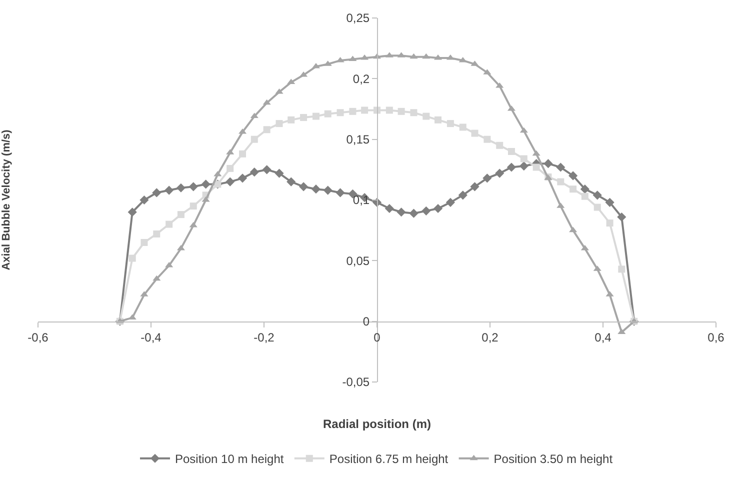 The image size is (746, 485). Describe the element at coordinates (377, 337) in the screenshot. I see `x-tick-label: 0` at that location.